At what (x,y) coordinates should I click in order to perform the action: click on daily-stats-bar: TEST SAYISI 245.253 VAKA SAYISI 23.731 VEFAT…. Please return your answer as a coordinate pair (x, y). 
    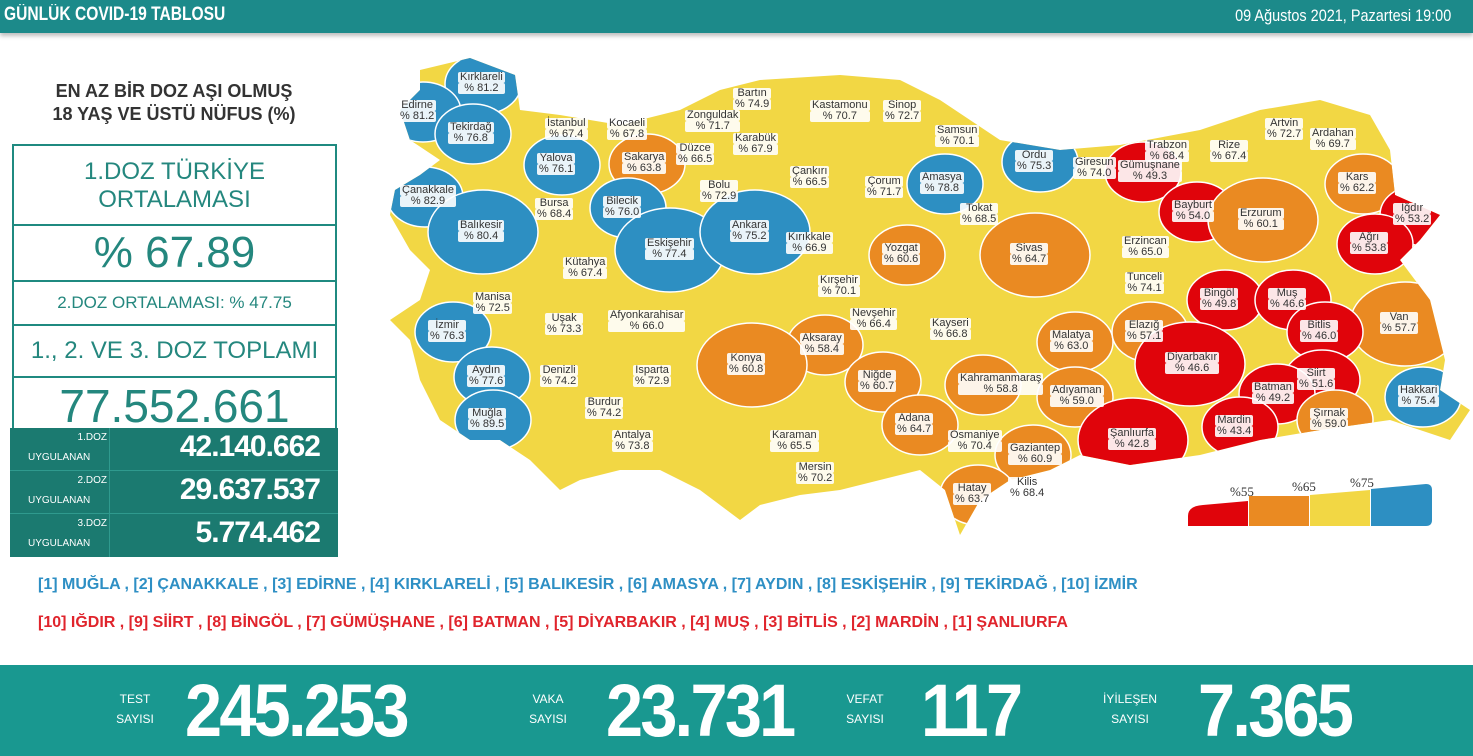
    Looking at the image, I should click on (736, 710).